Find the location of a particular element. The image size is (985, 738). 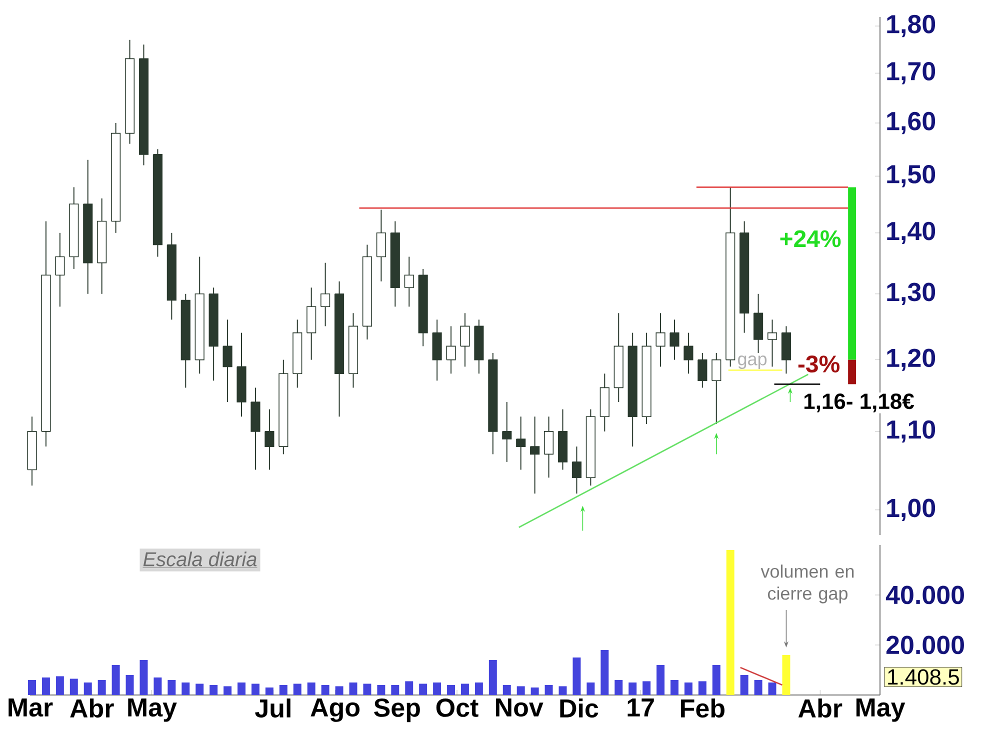

y-tick-label: 1,60 is located at coordinates (911, 123).